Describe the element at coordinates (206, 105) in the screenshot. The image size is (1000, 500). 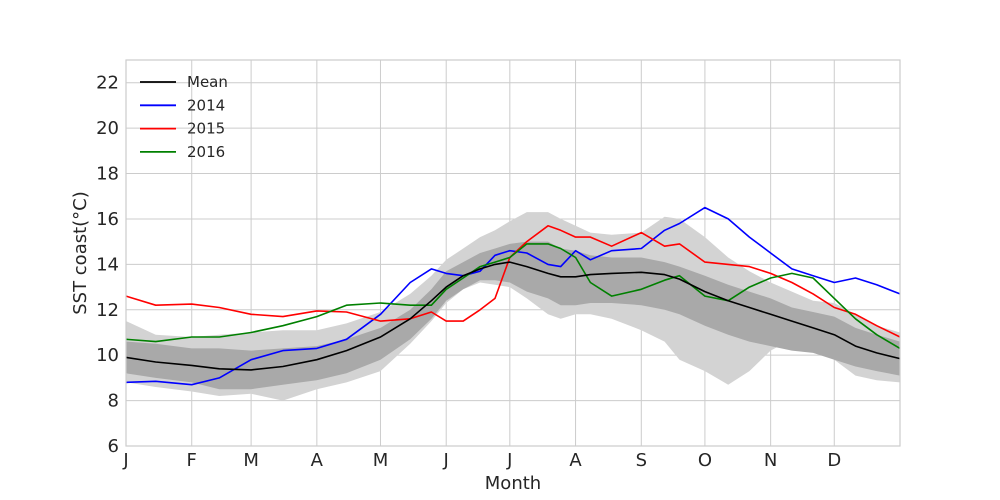
I see `legend-label: 2014` at that location.